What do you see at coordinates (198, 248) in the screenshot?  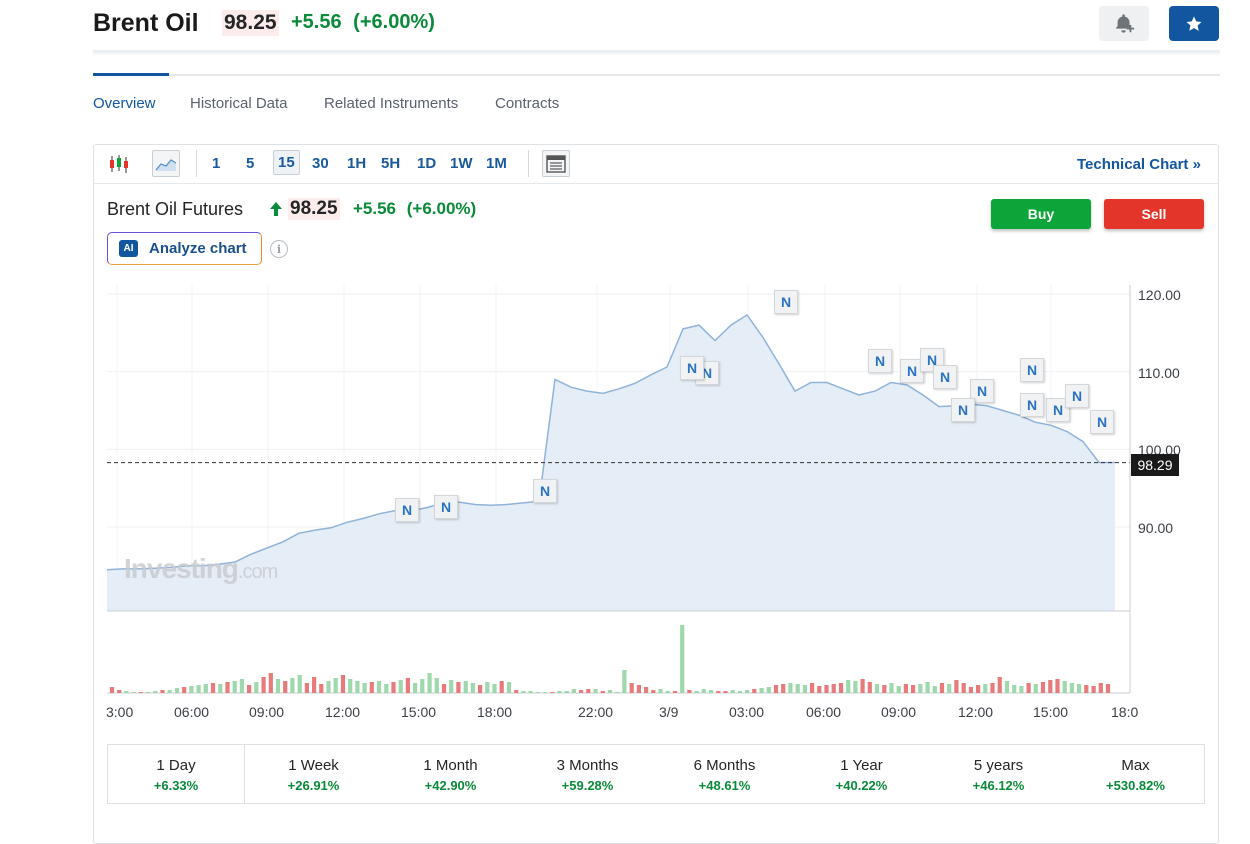 I see `analyze-chart-label: Analyze chart` at bounding box center [198, 248].